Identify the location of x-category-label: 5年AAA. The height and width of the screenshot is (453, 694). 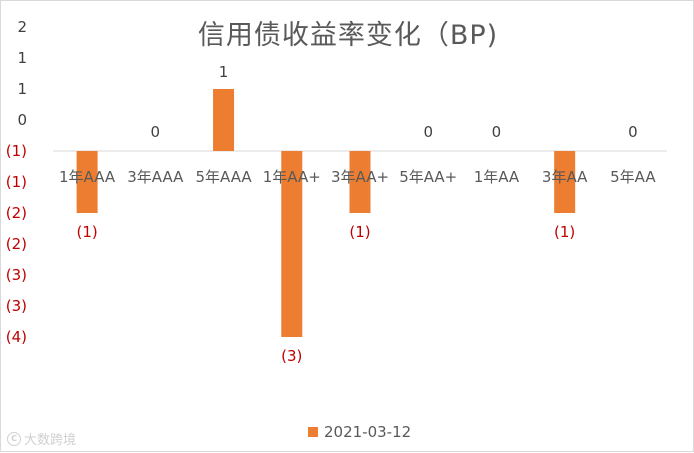
(223, 177).